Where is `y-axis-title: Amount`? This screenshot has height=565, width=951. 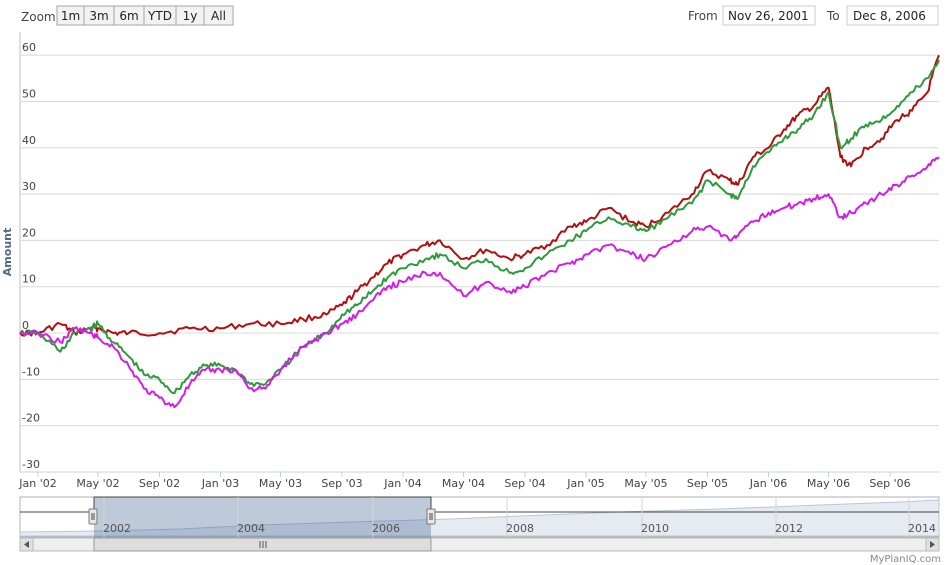
y-axis-title: Amount is located at coordinates (7, 252).